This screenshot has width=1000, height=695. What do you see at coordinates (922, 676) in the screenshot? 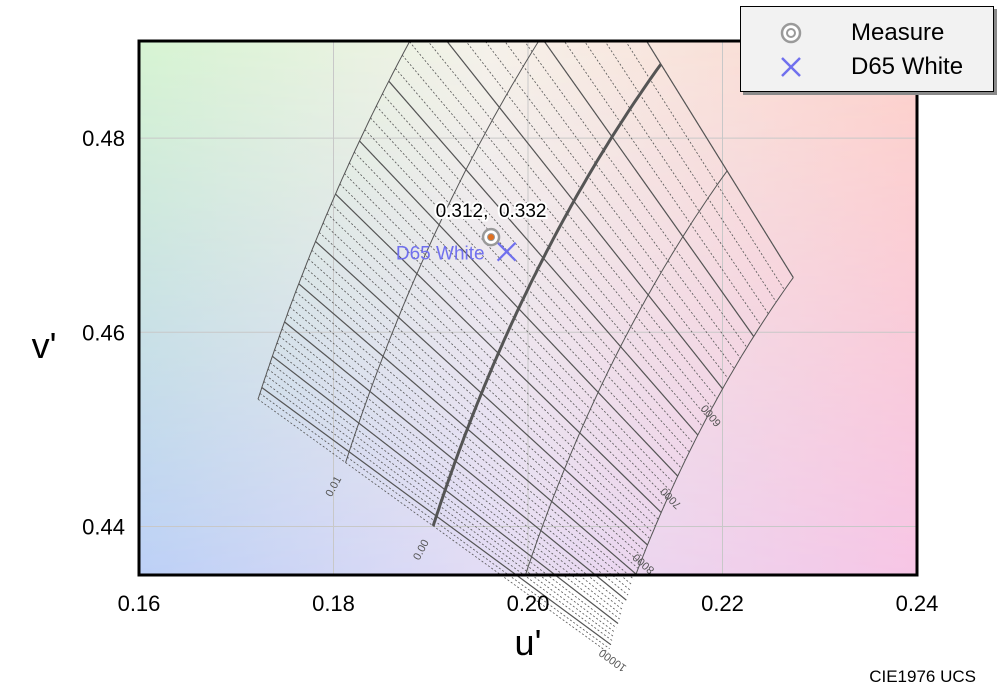
I see `diagram-name: CIE1976 UCS` at bounding box center [922, 676].